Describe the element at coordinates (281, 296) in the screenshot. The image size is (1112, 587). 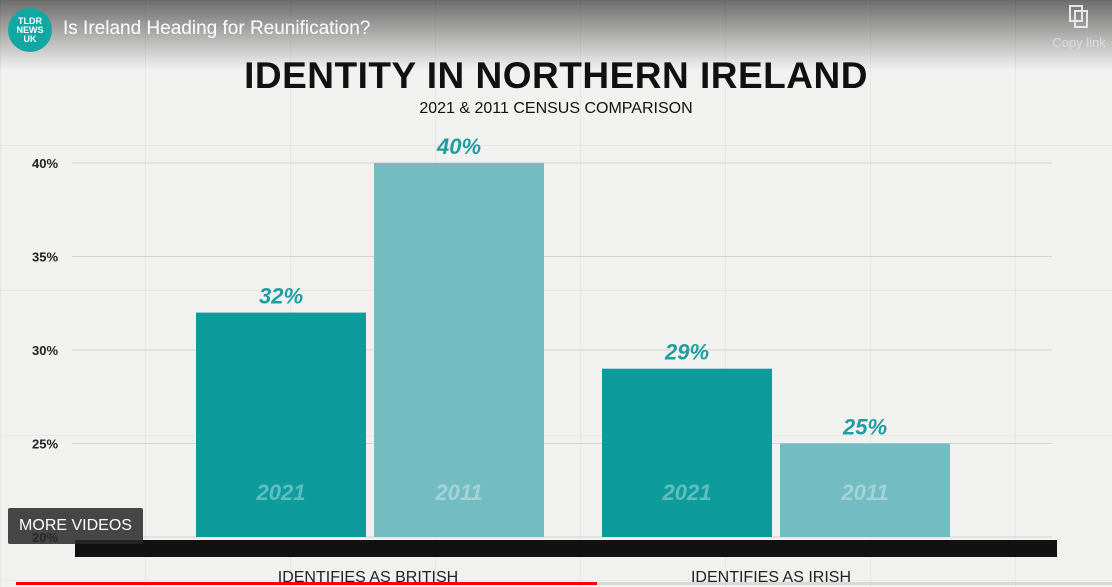
I see `data-label: 32%` at that location.